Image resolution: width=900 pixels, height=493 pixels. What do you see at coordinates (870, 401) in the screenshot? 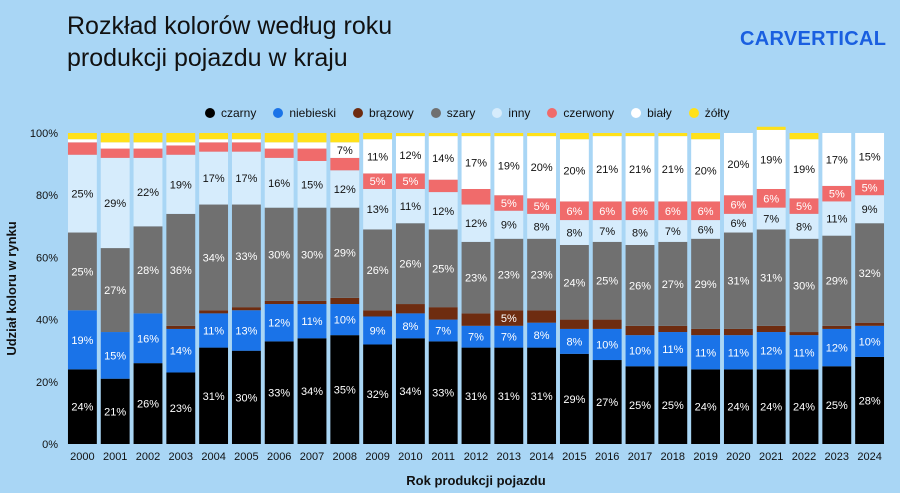
I see `data-label: 28%` at bounding box center [870, 401].